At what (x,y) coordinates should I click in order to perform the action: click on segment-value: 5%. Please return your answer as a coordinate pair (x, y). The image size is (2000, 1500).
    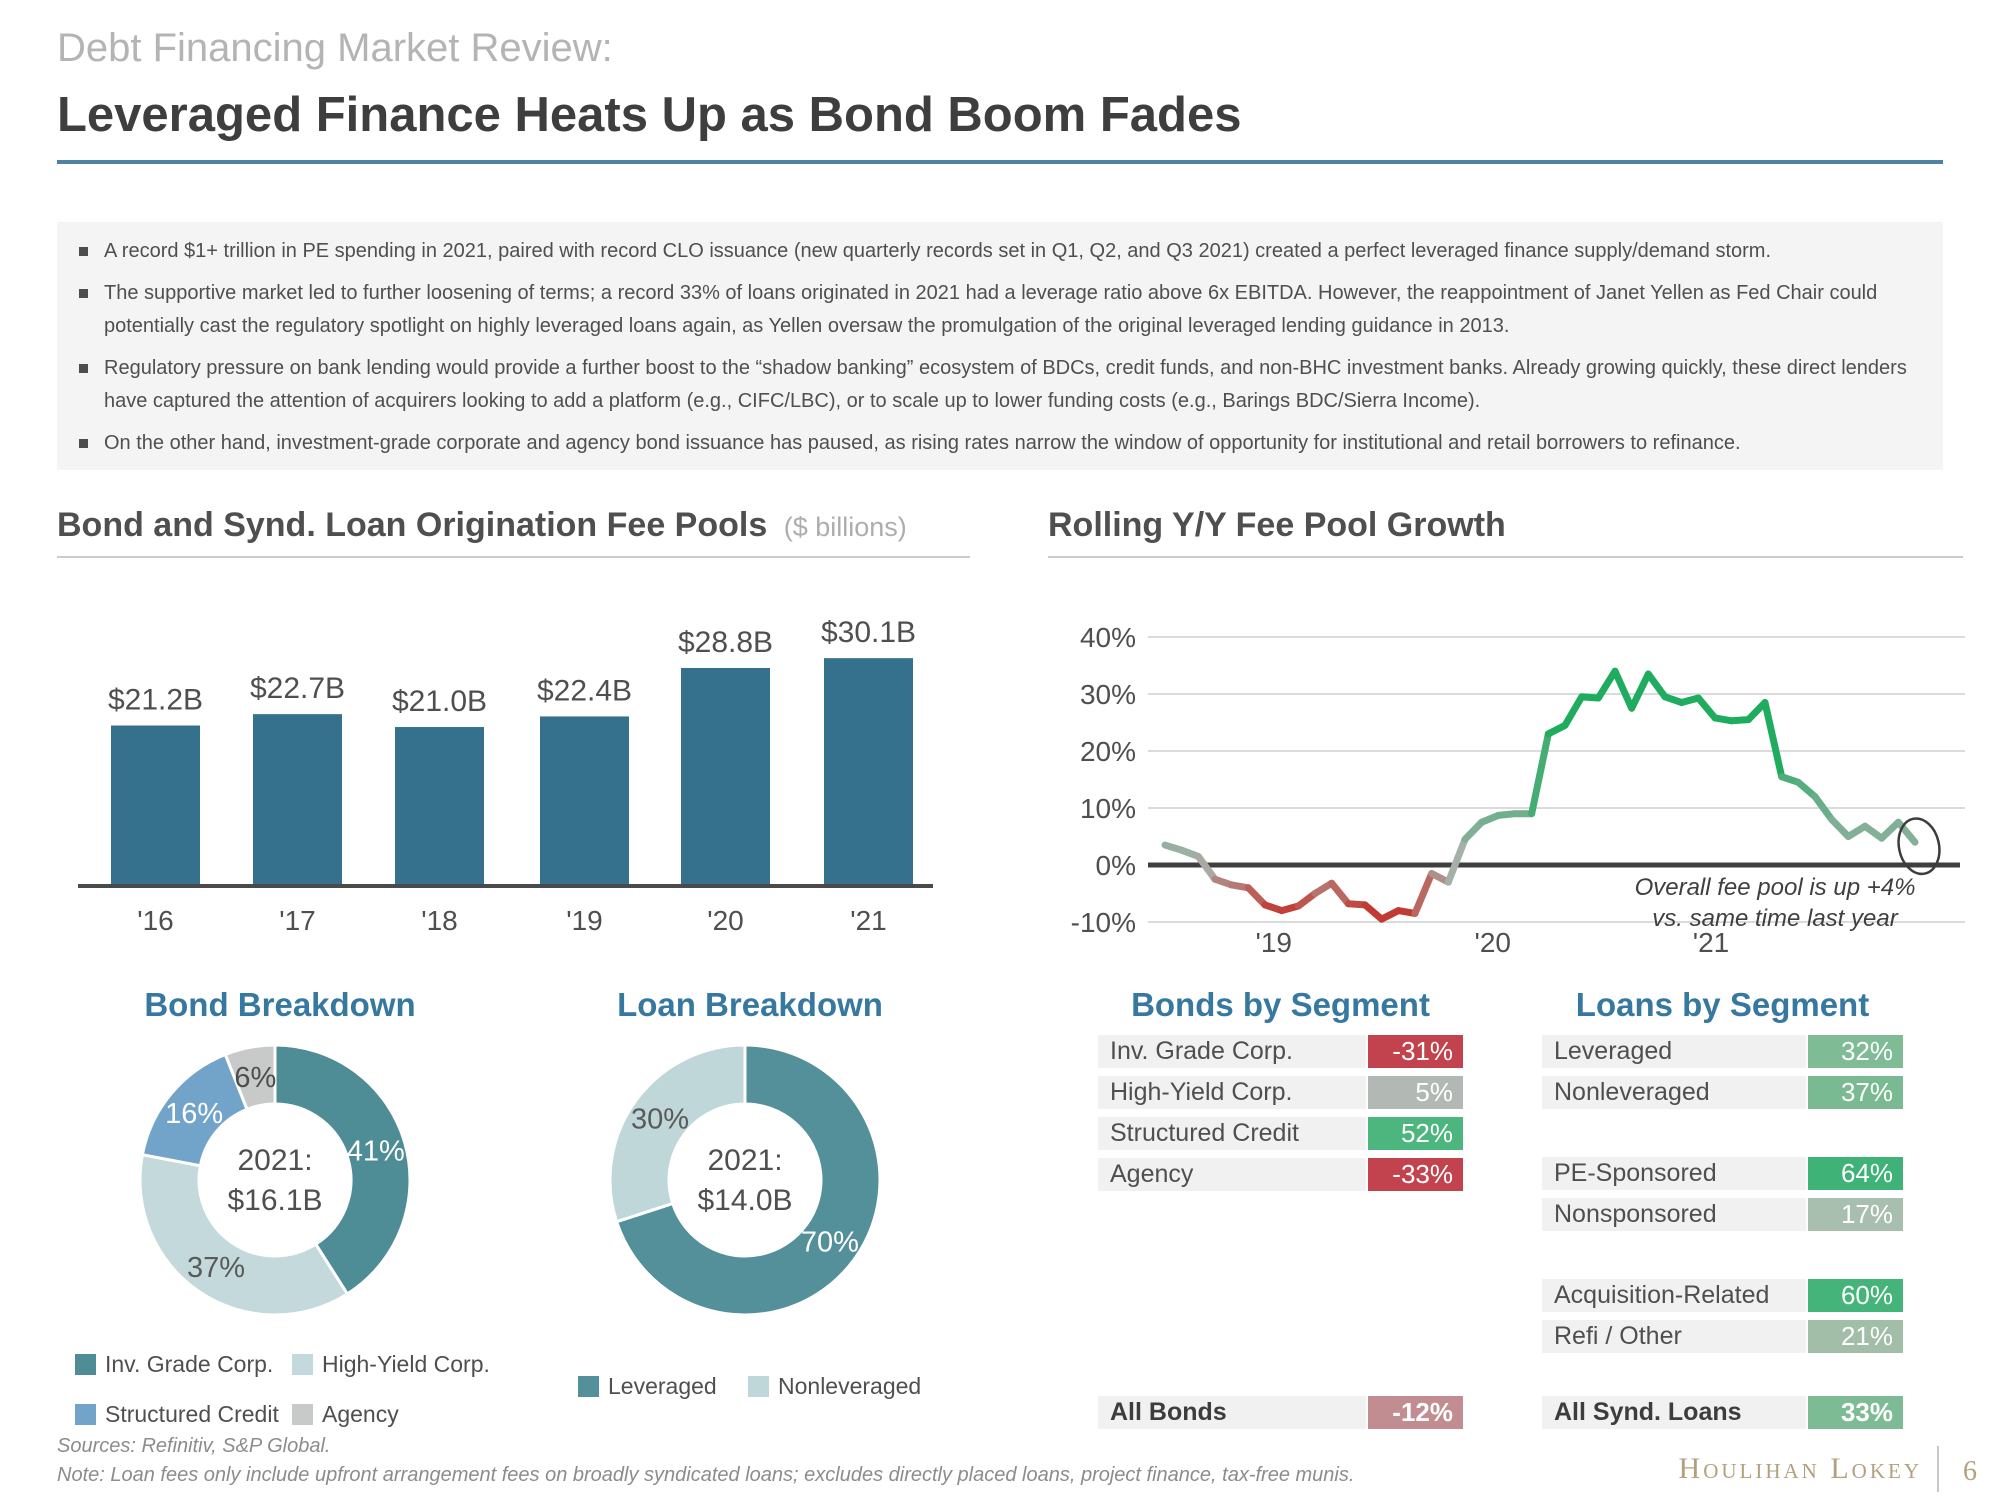
    Looking at the image, I should click on (1415, 1092).